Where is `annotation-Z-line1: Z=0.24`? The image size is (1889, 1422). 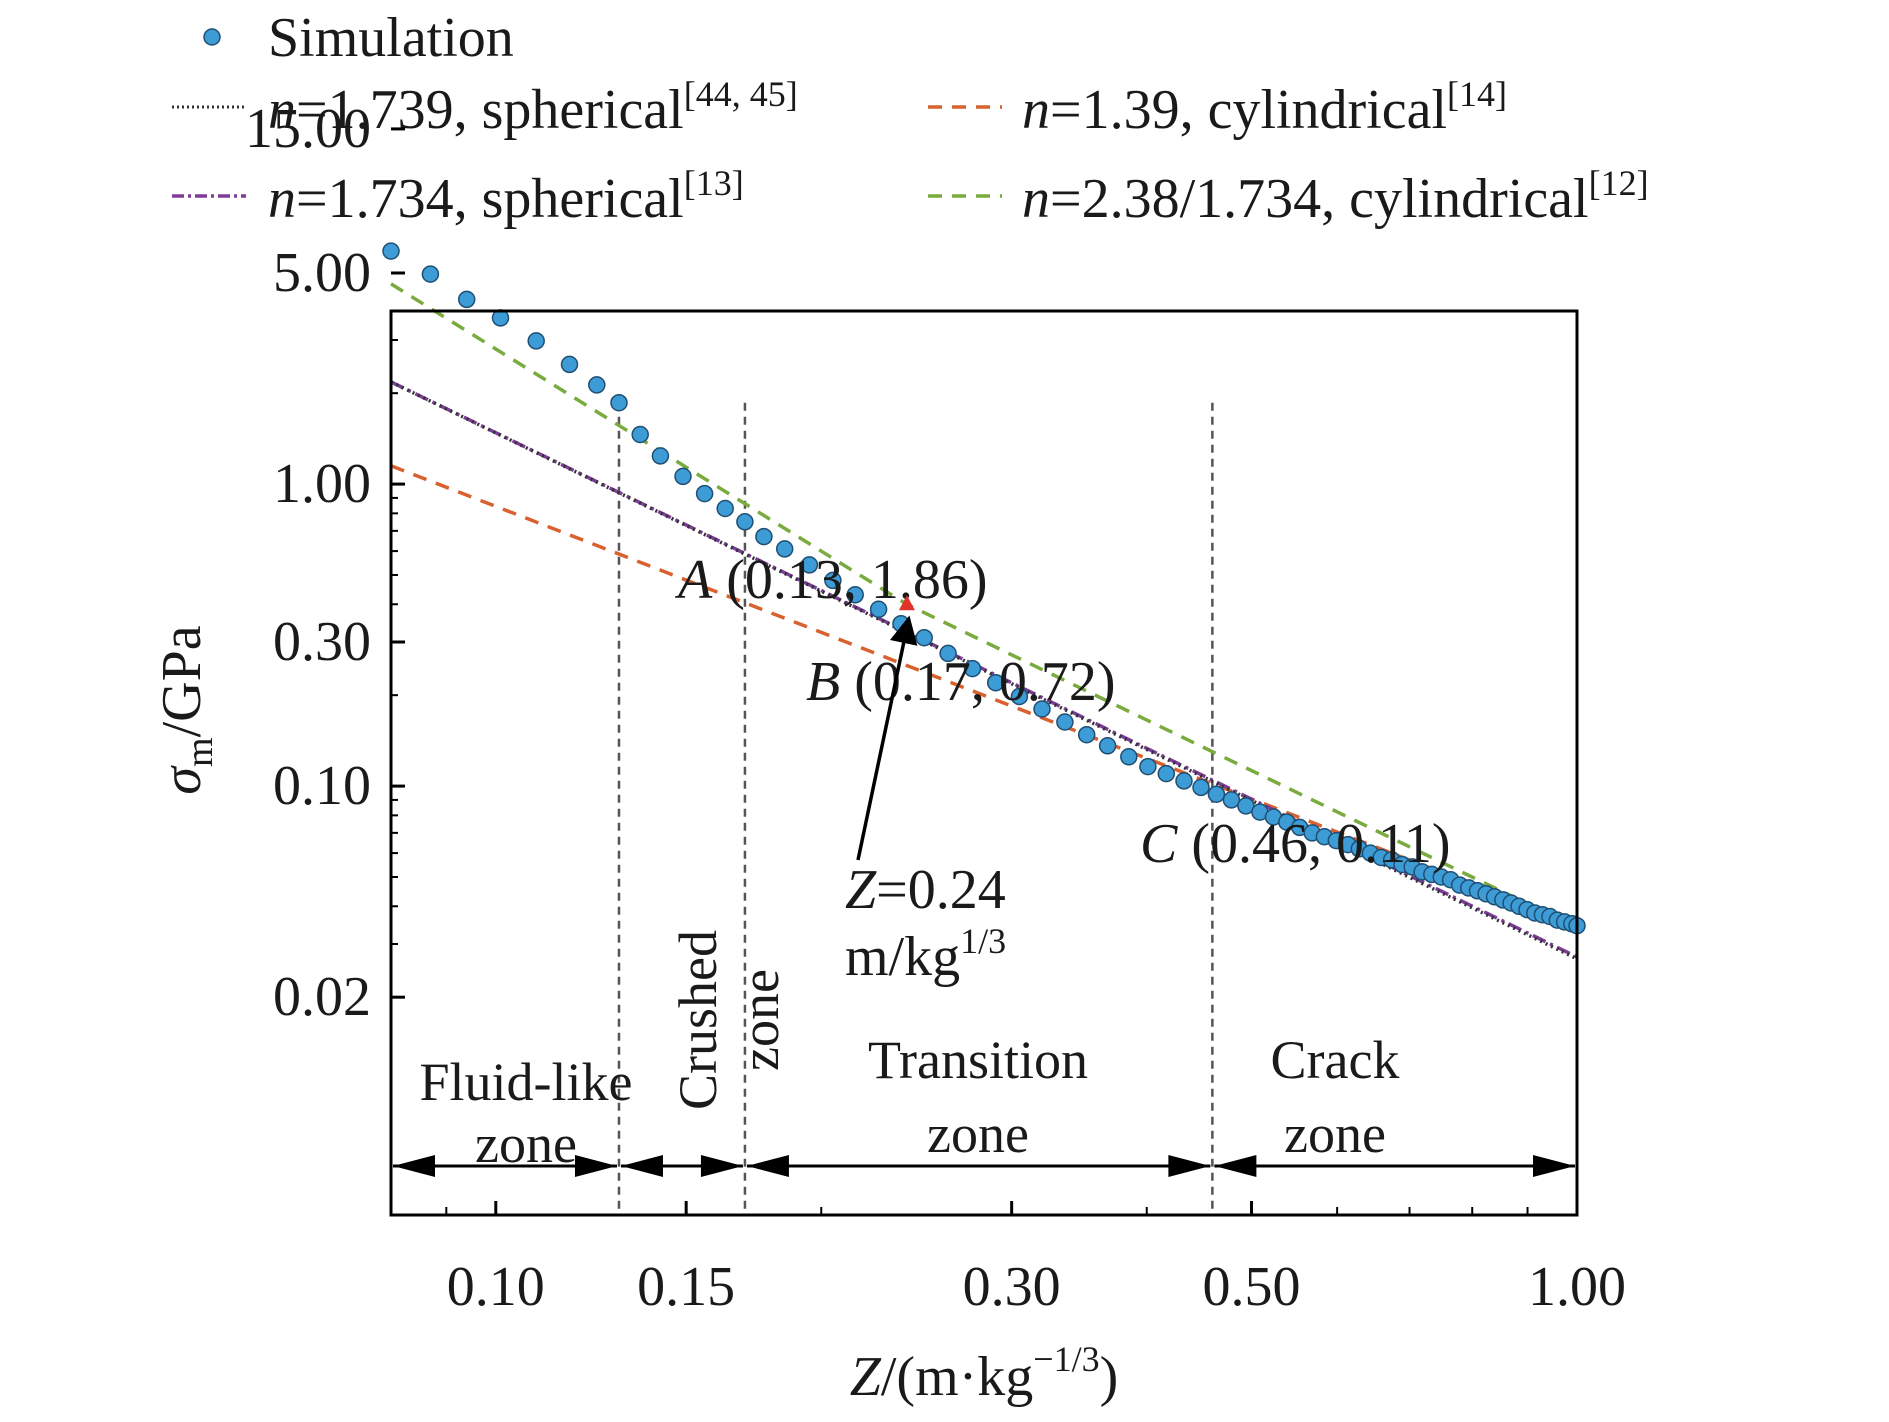 annotation-Z-line1: Z=0.24 is located at coordinates (925, 890).